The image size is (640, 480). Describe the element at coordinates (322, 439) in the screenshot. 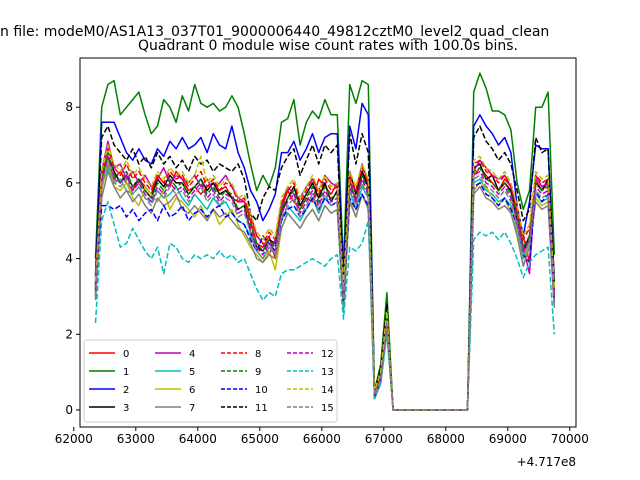

I see `x-tick-label: 66000` at that location.